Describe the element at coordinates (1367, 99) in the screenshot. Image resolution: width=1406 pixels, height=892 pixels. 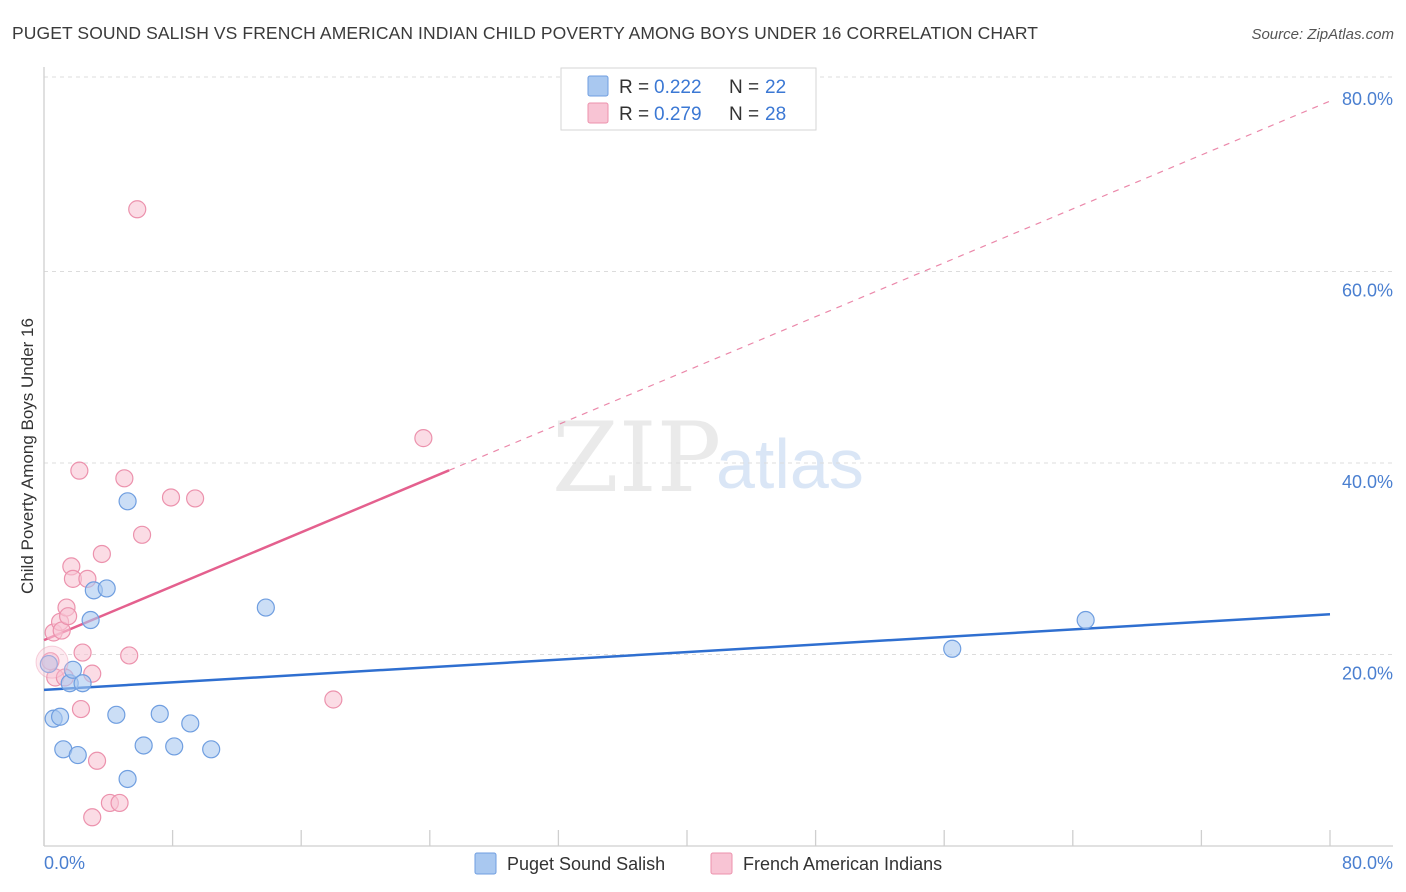
I see `y-tick-label: 80.0%` at that location.